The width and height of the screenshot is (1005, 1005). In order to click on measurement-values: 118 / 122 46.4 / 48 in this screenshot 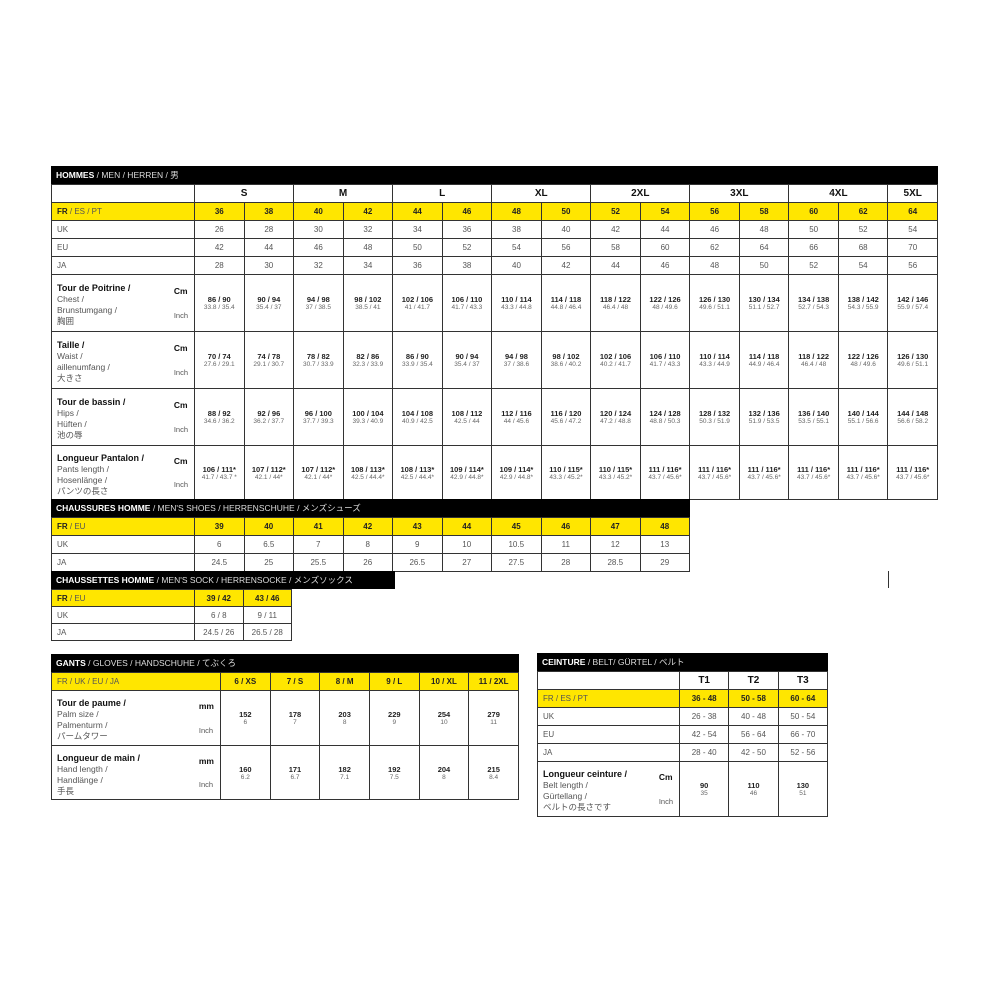, I will do `click(616, 303)`.